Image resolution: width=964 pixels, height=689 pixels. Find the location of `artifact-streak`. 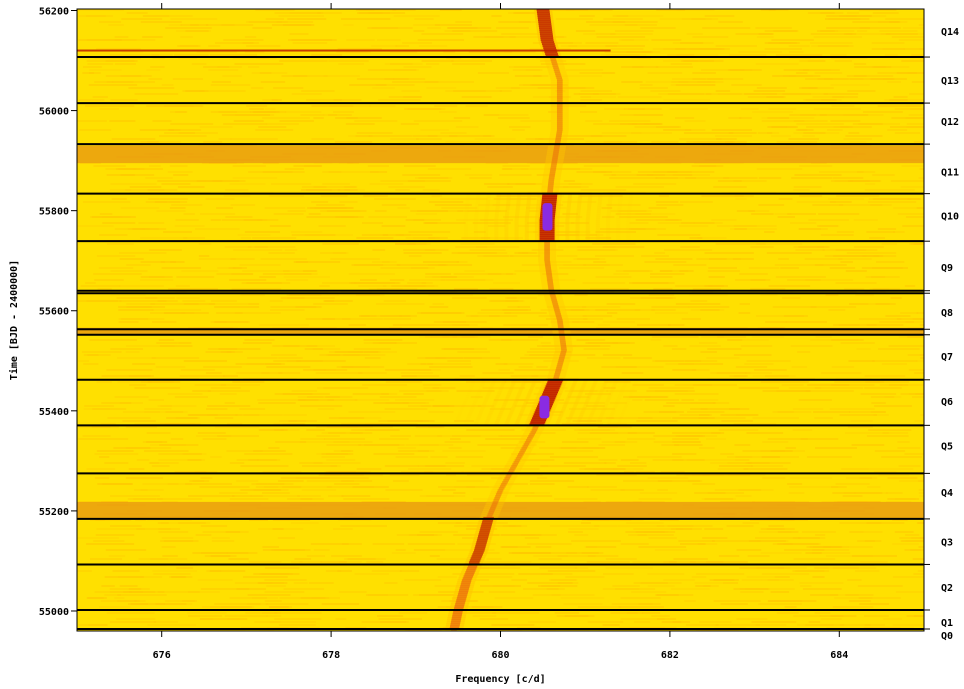

artifact-streak is located at coordinates (344, 50).